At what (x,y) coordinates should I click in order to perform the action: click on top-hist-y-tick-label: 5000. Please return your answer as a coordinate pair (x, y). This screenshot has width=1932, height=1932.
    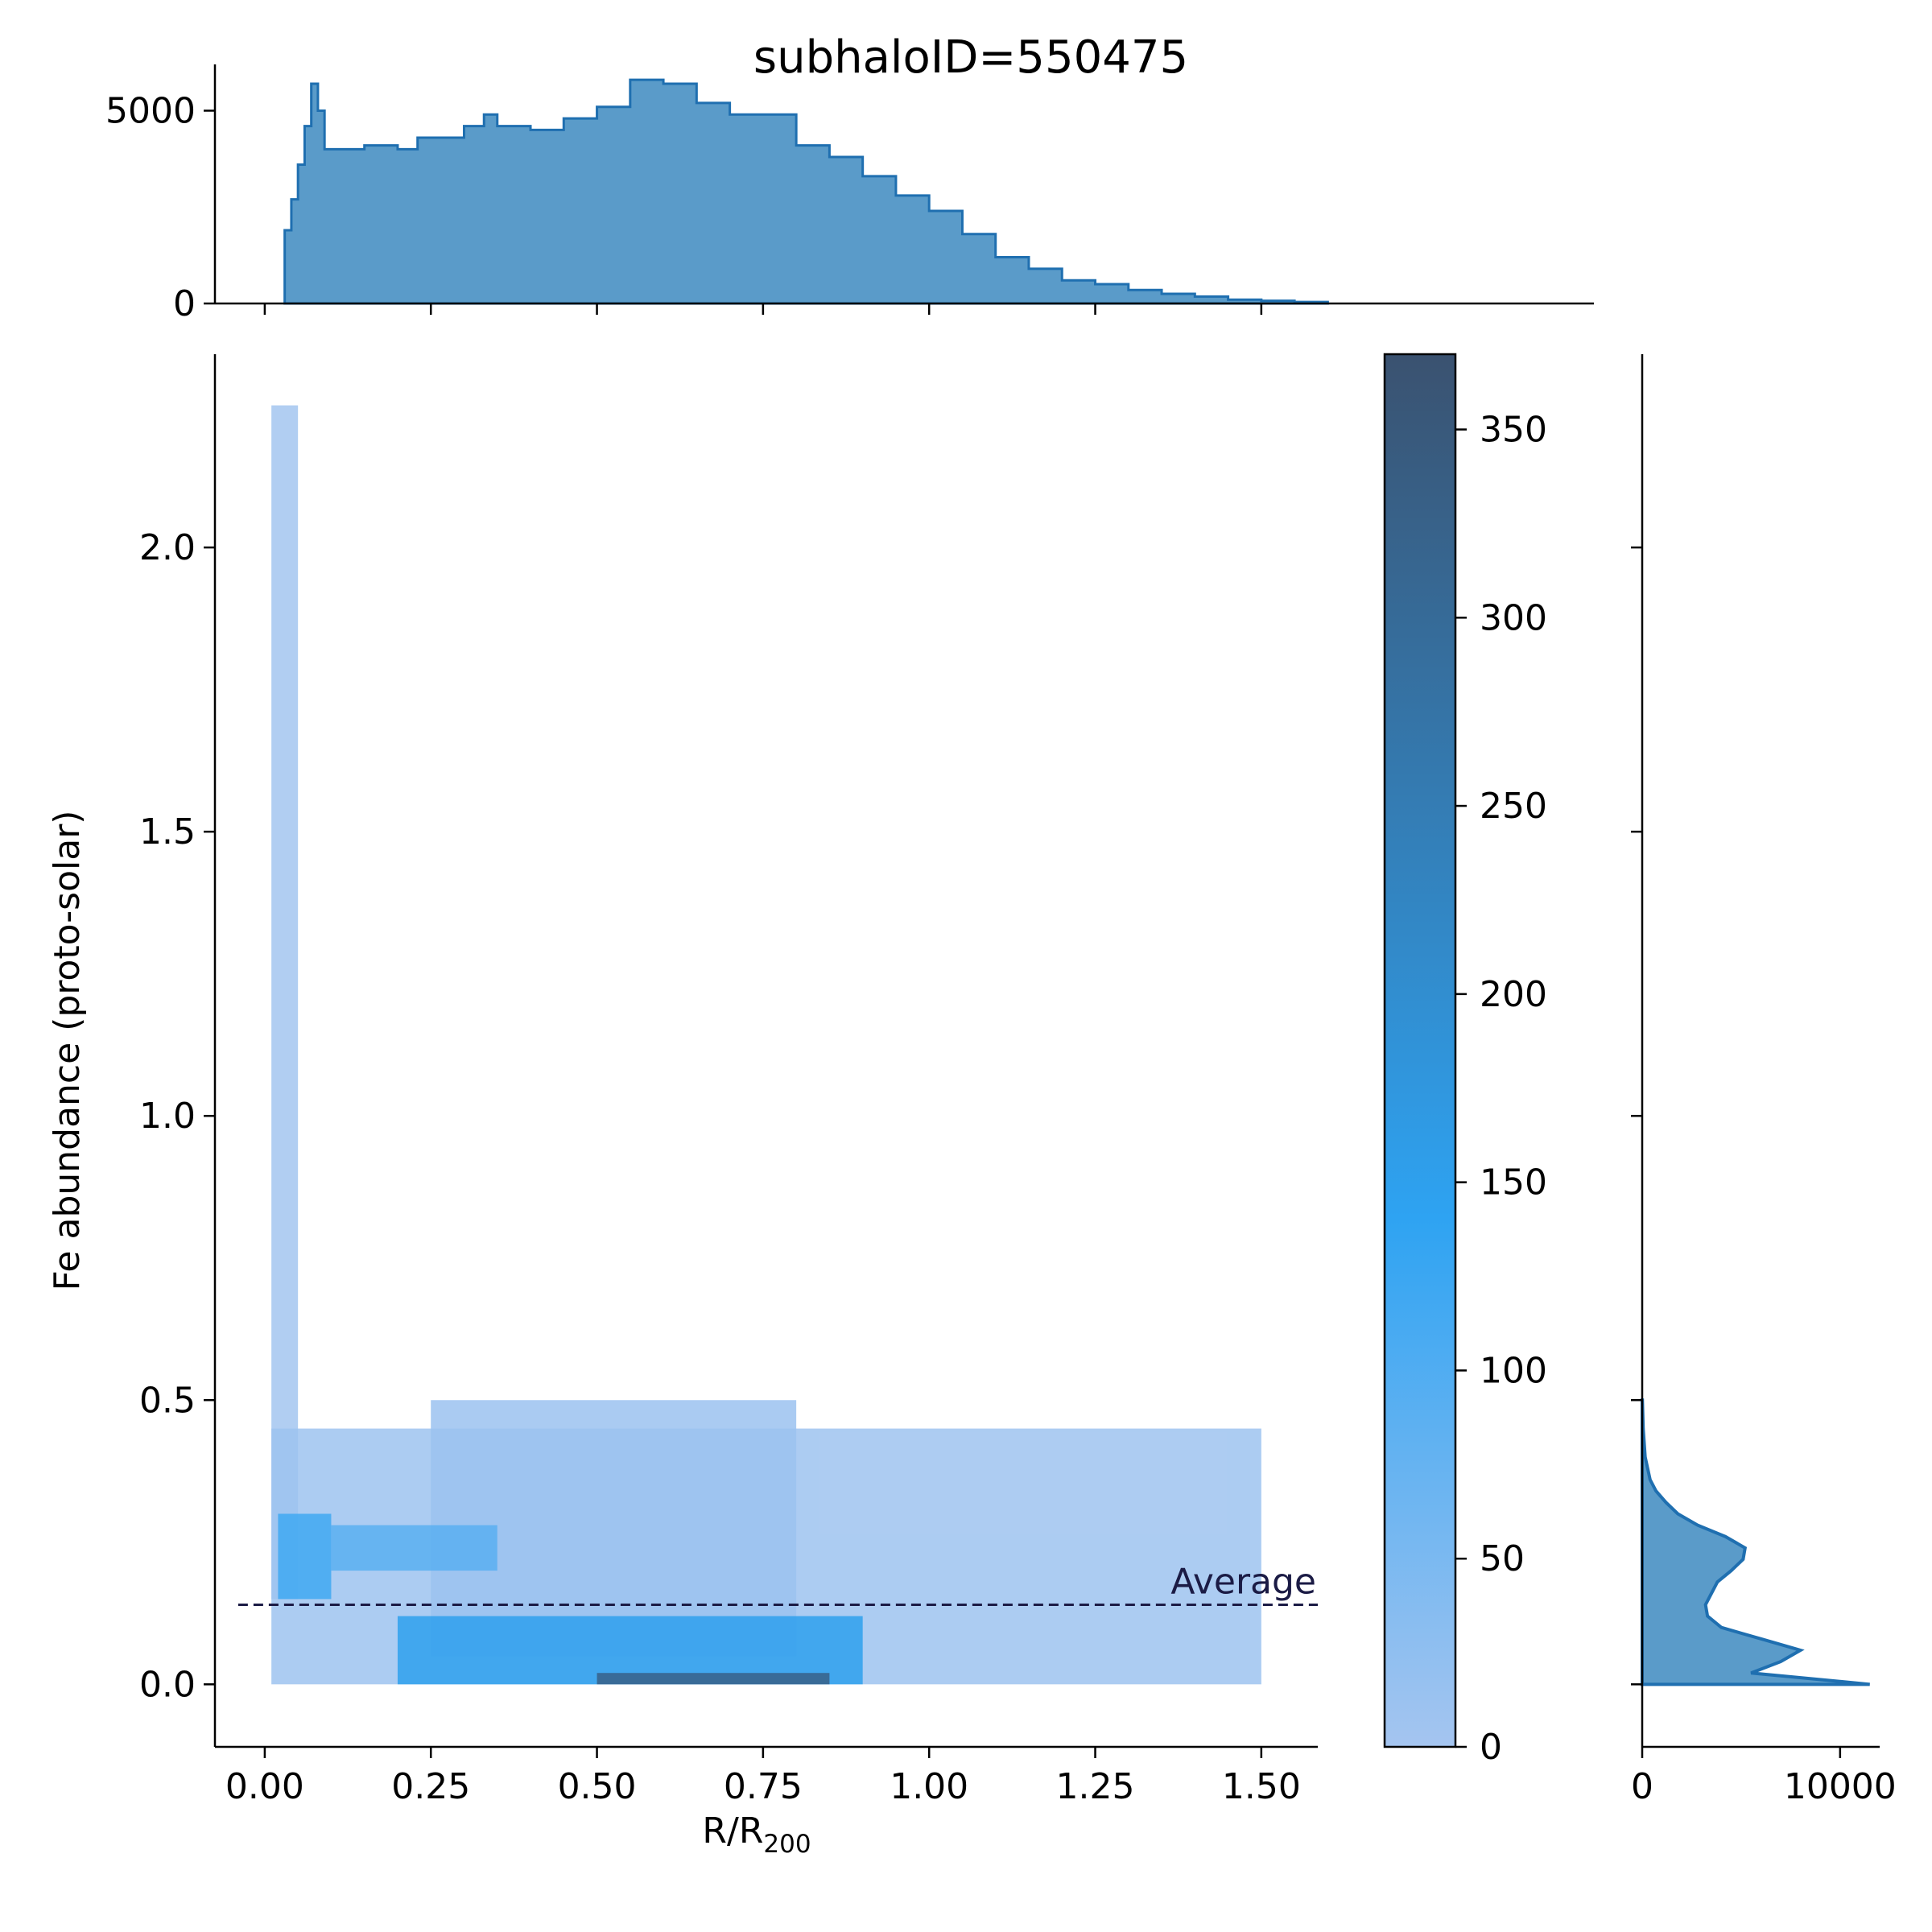
    Looking at the image, I should click on (150, 111).